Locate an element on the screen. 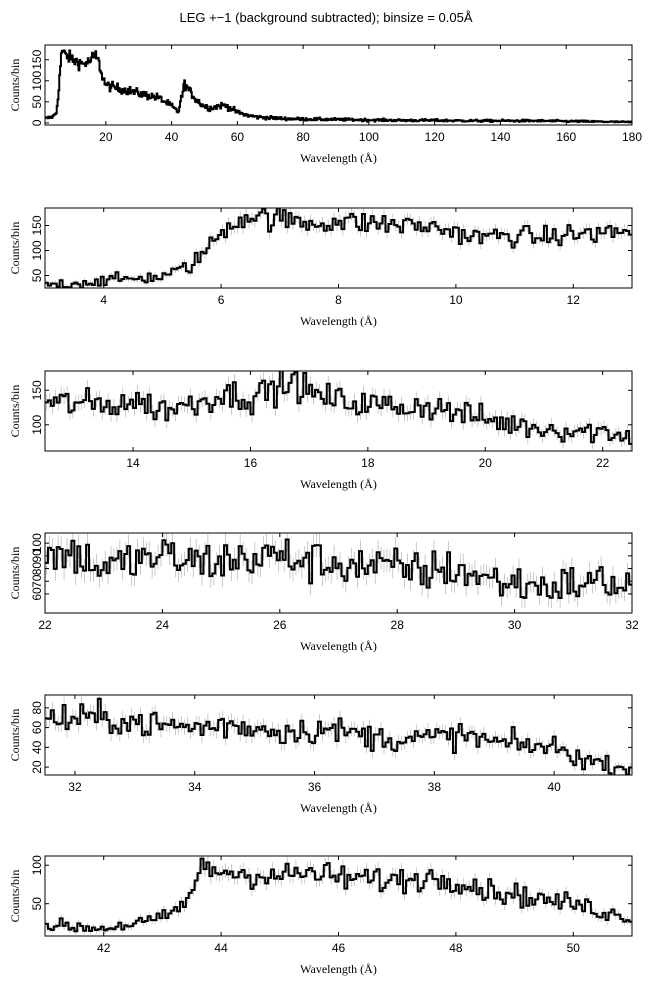 The height and width of the screenshot is (989, 652). panel-2: 4 6 8 10 12 50 100 150 Wavelength (Å) Counts/bin is located at coordinates (320, 267).